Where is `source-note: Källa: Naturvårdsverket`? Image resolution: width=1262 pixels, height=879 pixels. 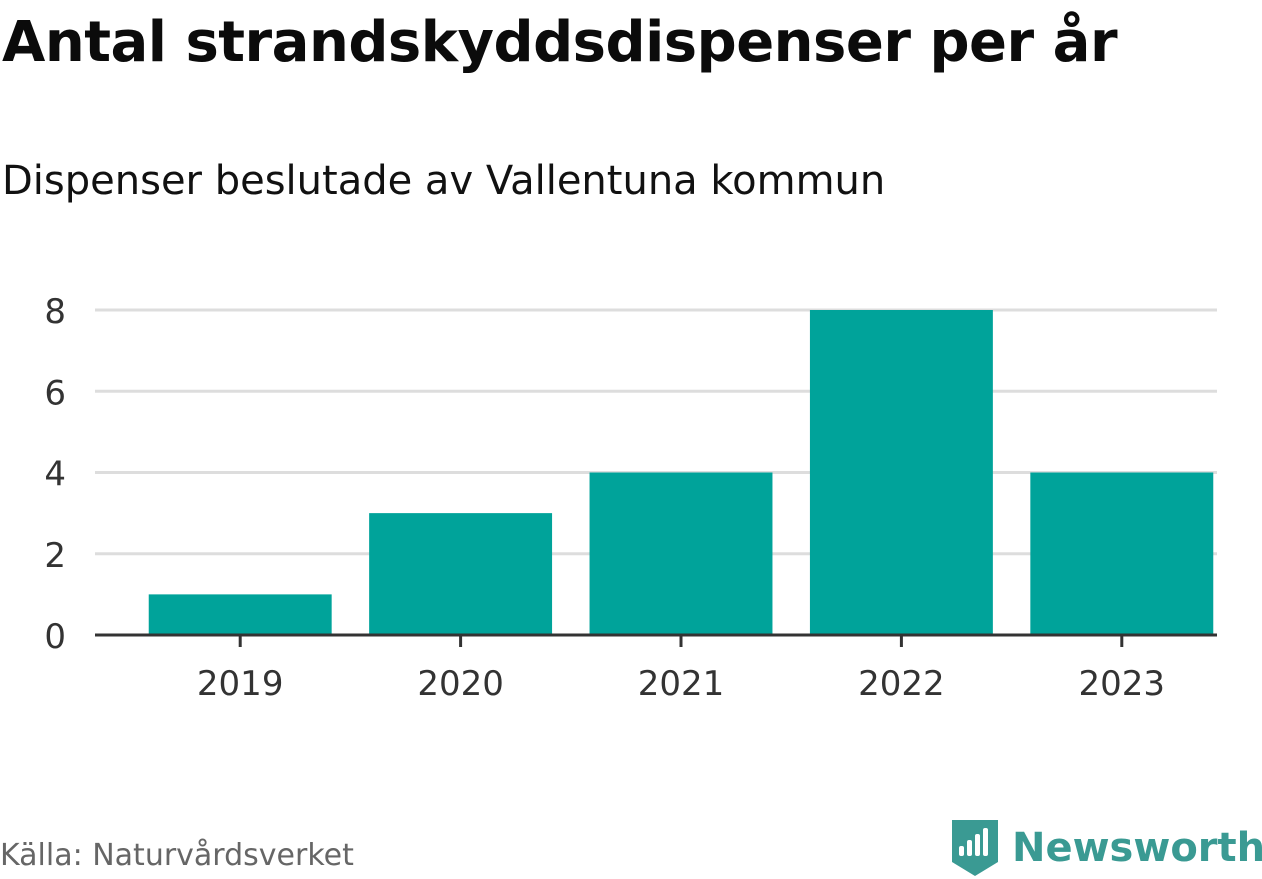
source-note: Källa: Naturvårdsverket is located at coordinates (177, 855).